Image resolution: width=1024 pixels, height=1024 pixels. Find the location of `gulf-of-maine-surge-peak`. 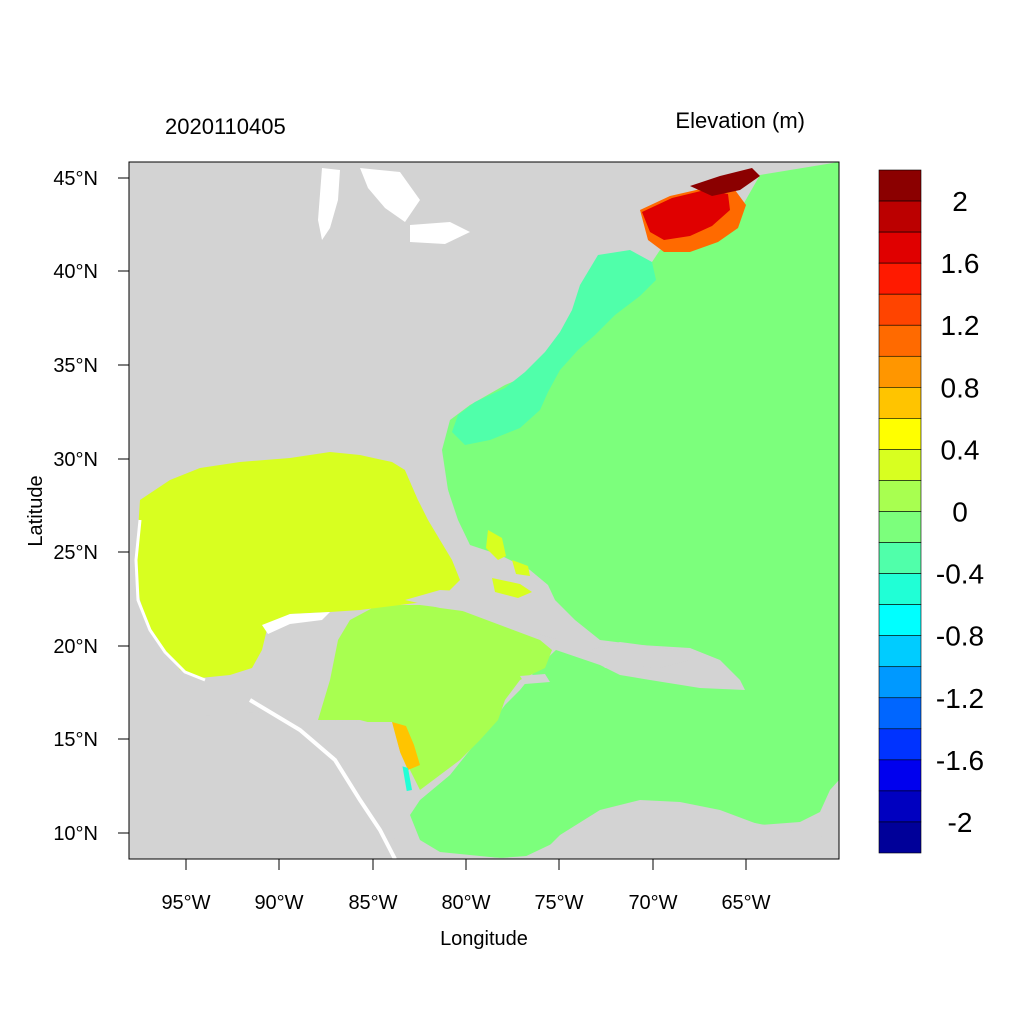

gulf-of-maine-surge-peak is located at coordinates (725, 182).